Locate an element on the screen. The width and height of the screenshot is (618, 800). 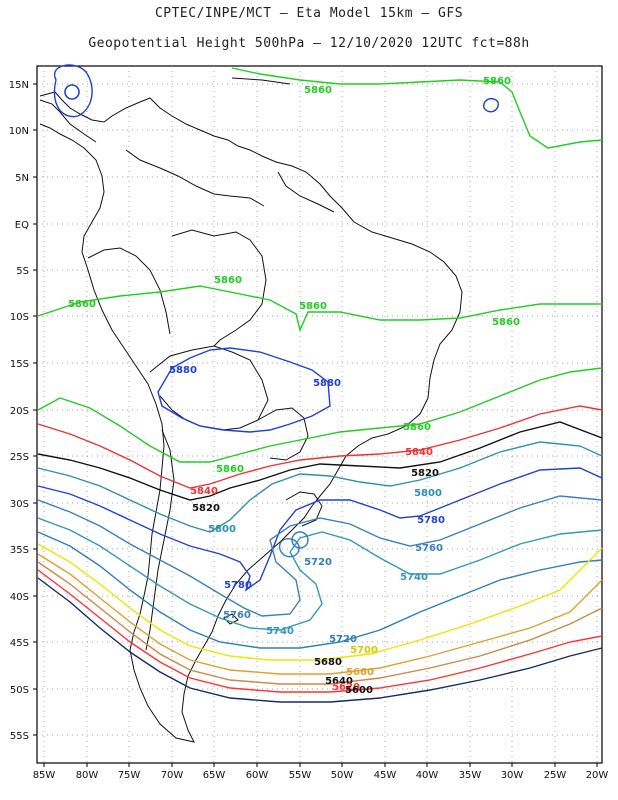
x-tick-label: 75W is located at coordinates (129, 775).